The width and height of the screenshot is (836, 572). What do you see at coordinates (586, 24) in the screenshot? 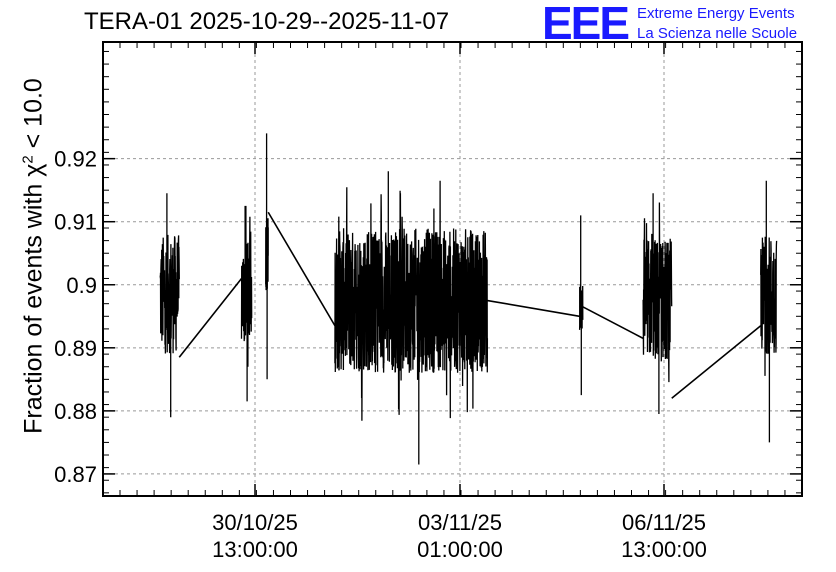
I see `eee-logo: EEE` at bounding box center [586, 24].